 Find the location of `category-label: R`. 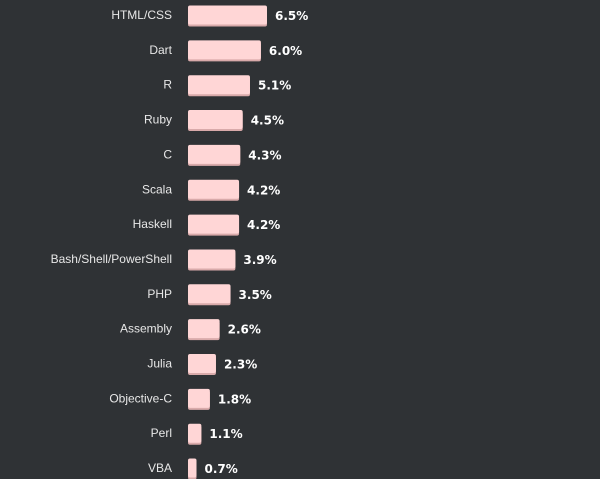

category-label: R is located at coordinates (167, 85).